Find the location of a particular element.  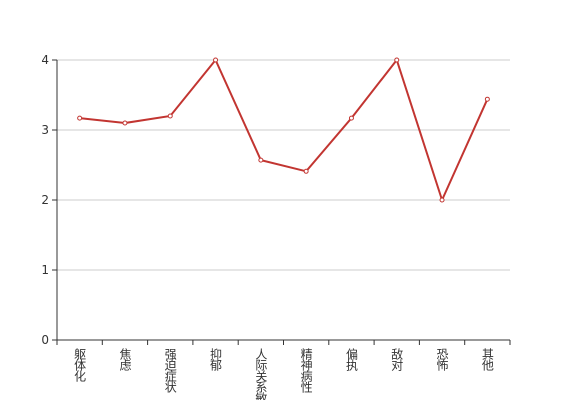

x-tick-label: 精神病性 is located at coordinates (306, 371).